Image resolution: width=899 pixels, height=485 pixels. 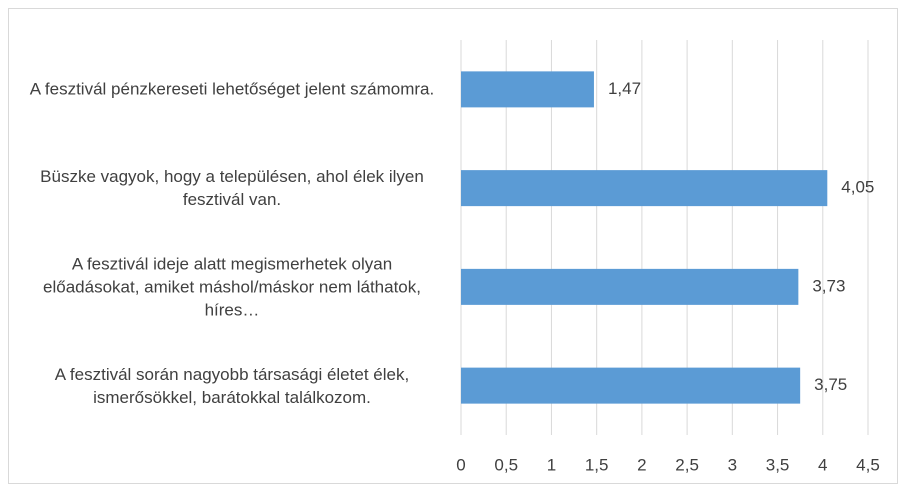 I want to click on data-label: 1,47, so click(x=624, y=88).